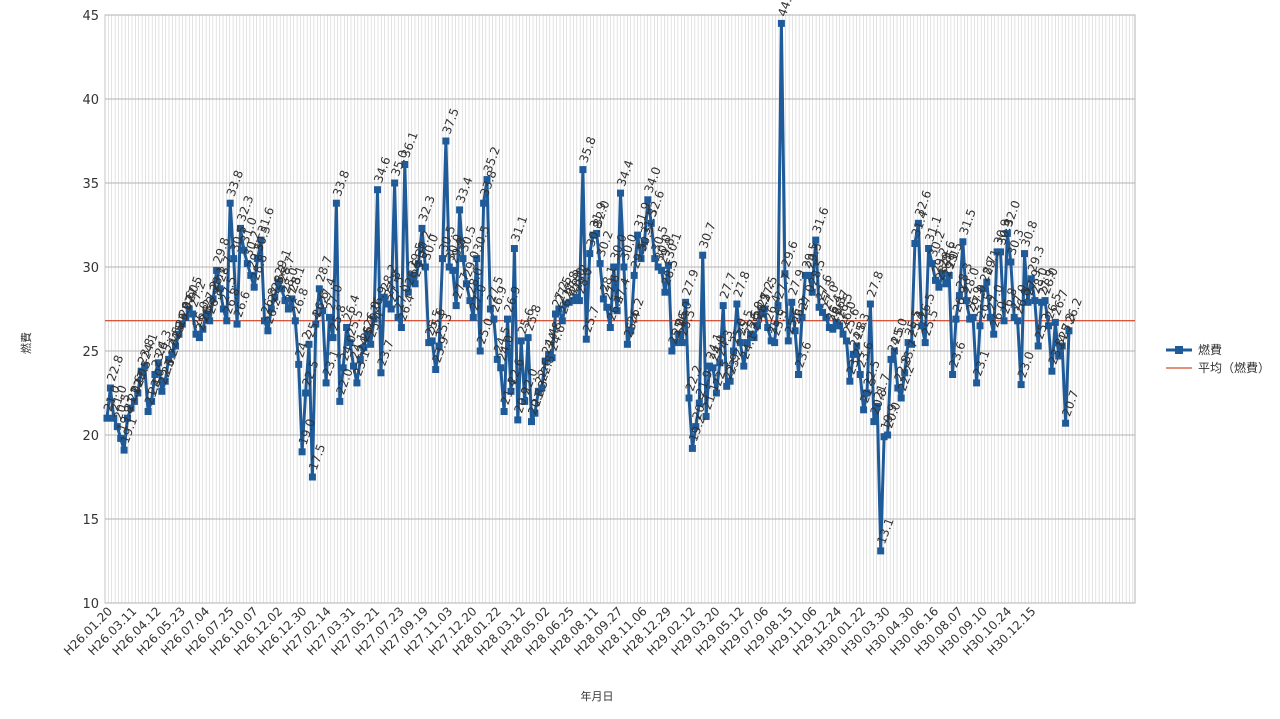  What do you see at coordinates (957, 355) in the screenshot?
I see `data-label: 23.6` at bounding box center [957, 355].